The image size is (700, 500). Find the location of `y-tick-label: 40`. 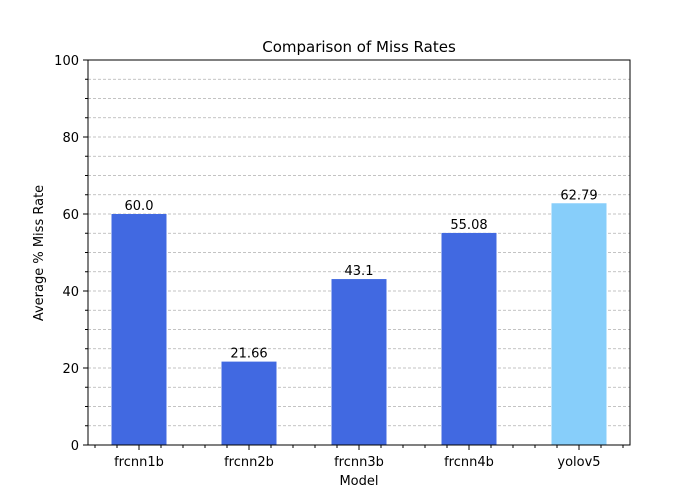

y-tick-label: 40 is located at coordinates (70, 292).